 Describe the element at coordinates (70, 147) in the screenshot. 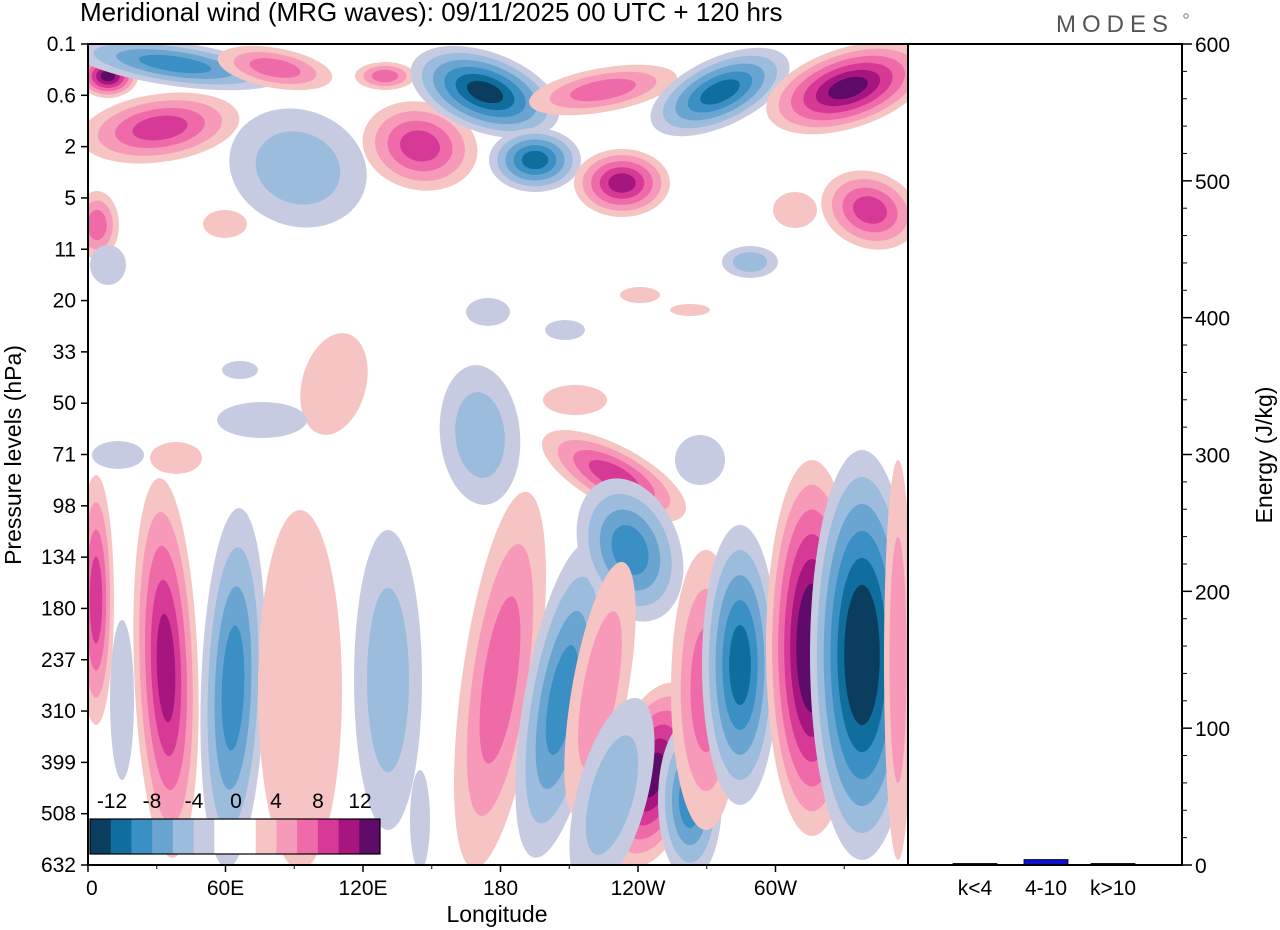

I see `y-tick-label: 2` at that location.